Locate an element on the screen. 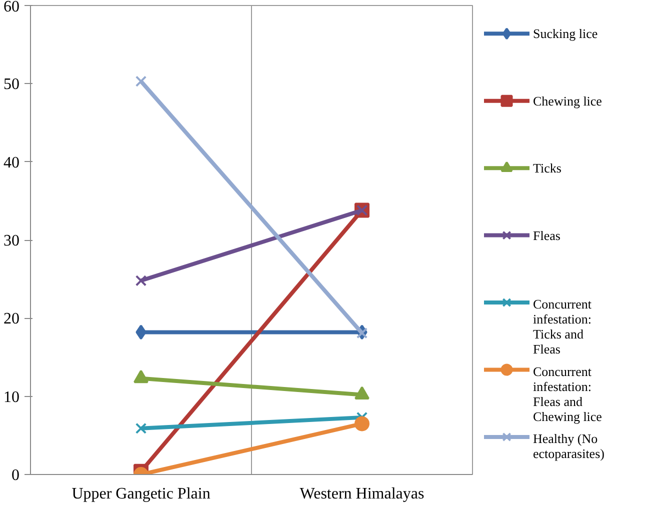  y-tick-label: 40 is located at coordinates (12, 163).